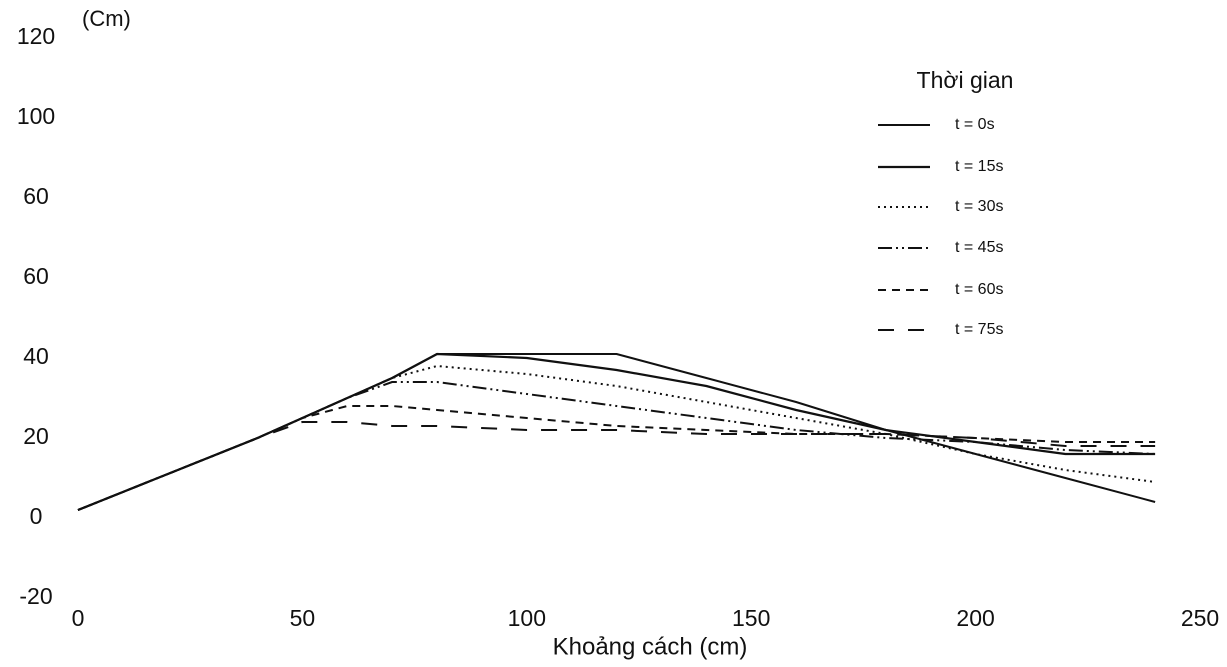 This screenshot has height=667, width=1227. What do you see at coordinates (1200, 618) in the screenshot?
I see `x-tick-label: 250` at bounding box center [1200, 618].